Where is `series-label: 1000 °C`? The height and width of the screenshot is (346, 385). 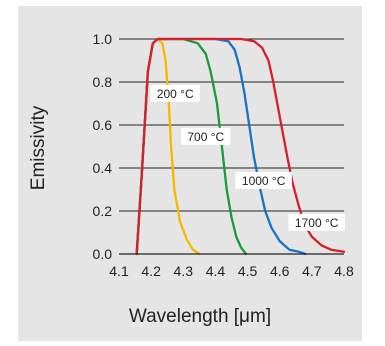
series-label: 1000 °C is located at coordinates (264, 181).